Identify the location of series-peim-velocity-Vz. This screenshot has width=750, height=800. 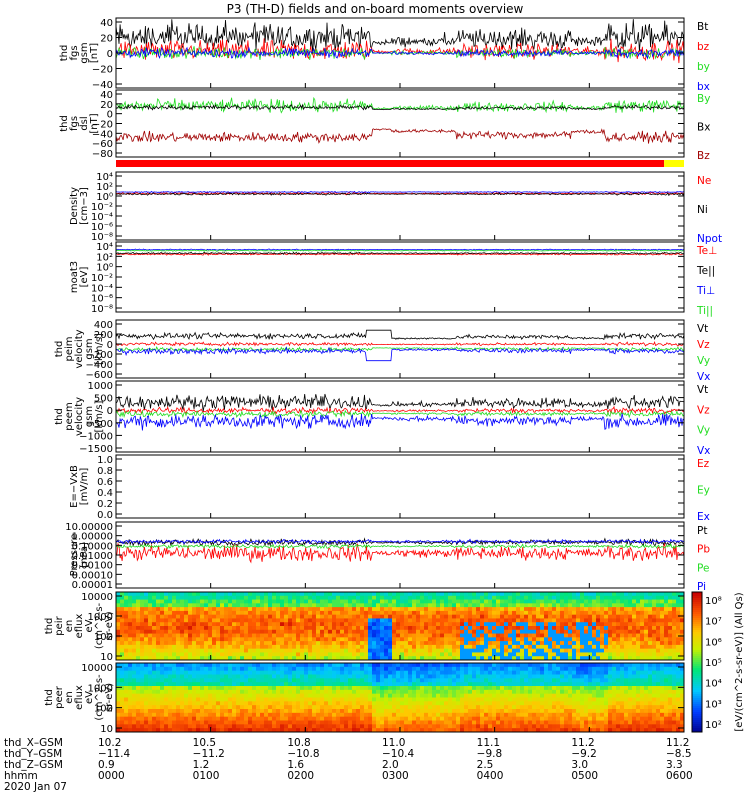
(400, 344).